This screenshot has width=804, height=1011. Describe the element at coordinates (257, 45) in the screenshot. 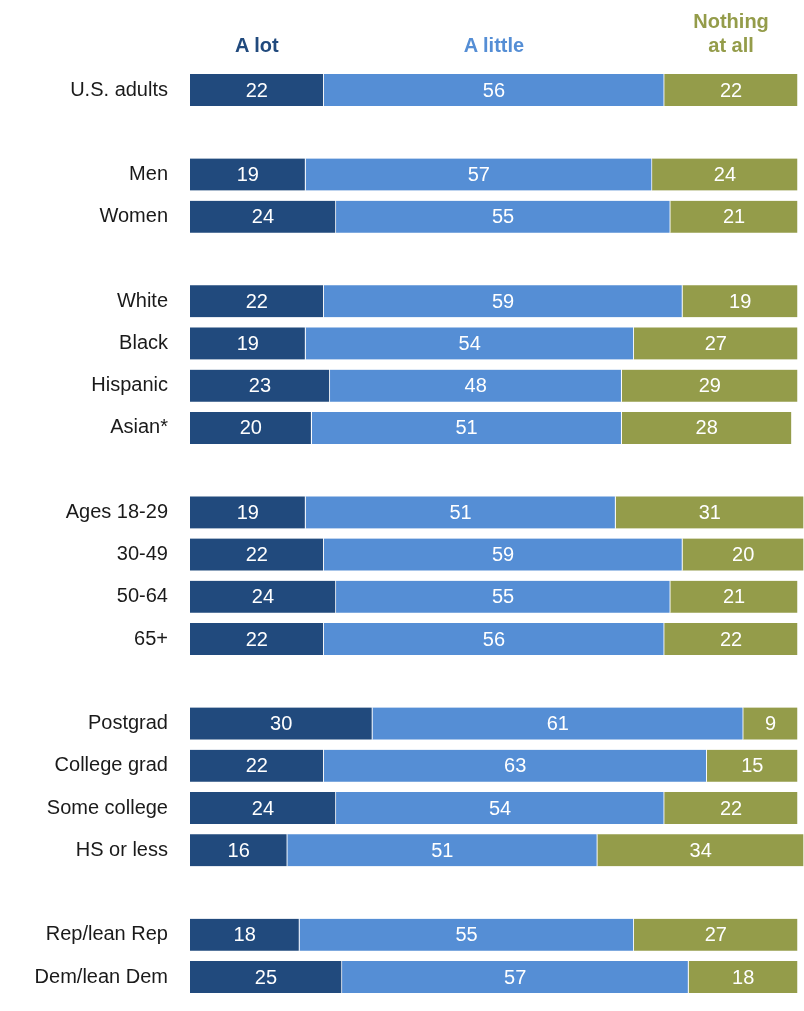

I see `series-label: A lot` at that location.